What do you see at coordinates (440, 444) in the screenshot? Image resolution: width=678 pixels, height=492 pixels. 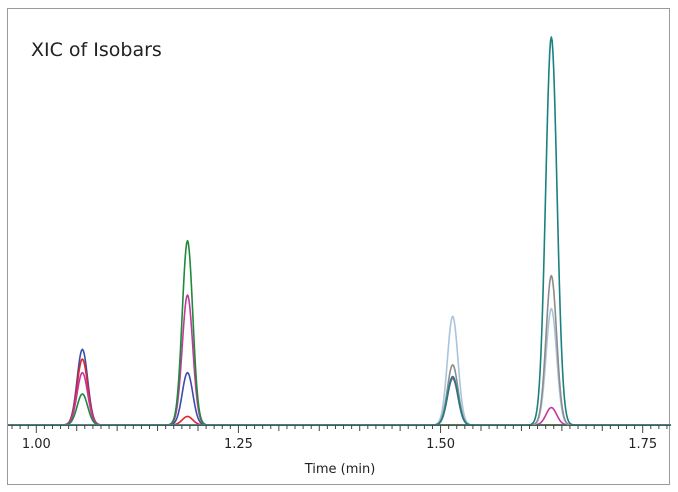 I see `x-tick-label: 1.50` at bounding box center [440, 444].